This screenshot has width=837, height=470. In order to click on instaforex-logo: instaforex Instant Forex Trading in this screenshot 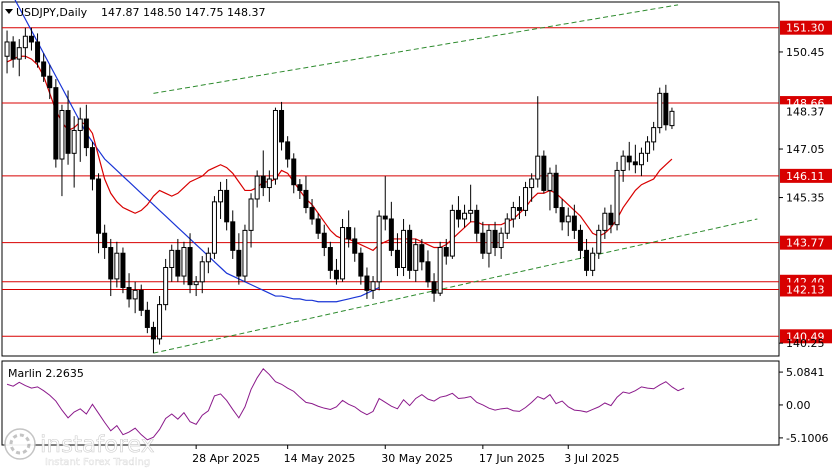, I will do `click(79, 448)`.